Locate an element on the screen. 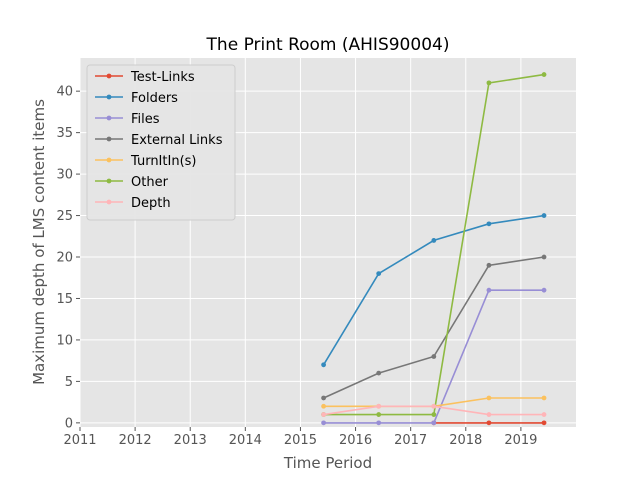  y-tick-label: 5 is located at coordinates (69, 382).